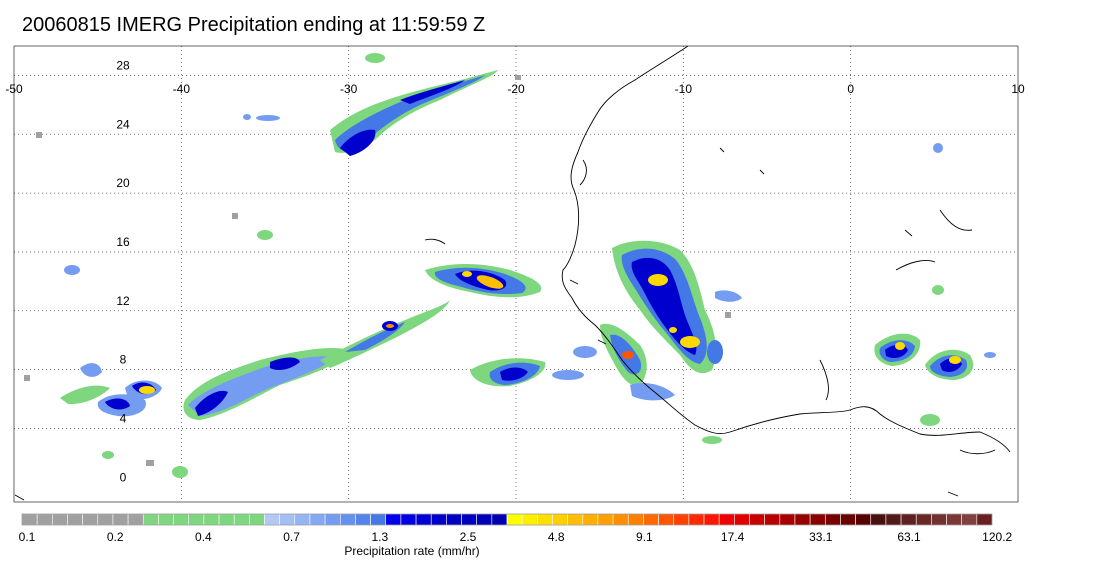  What do you see at coordinates (123, 360) in the screenshot?
I see `latitude-label: 8` at bounding box center [123, 360].